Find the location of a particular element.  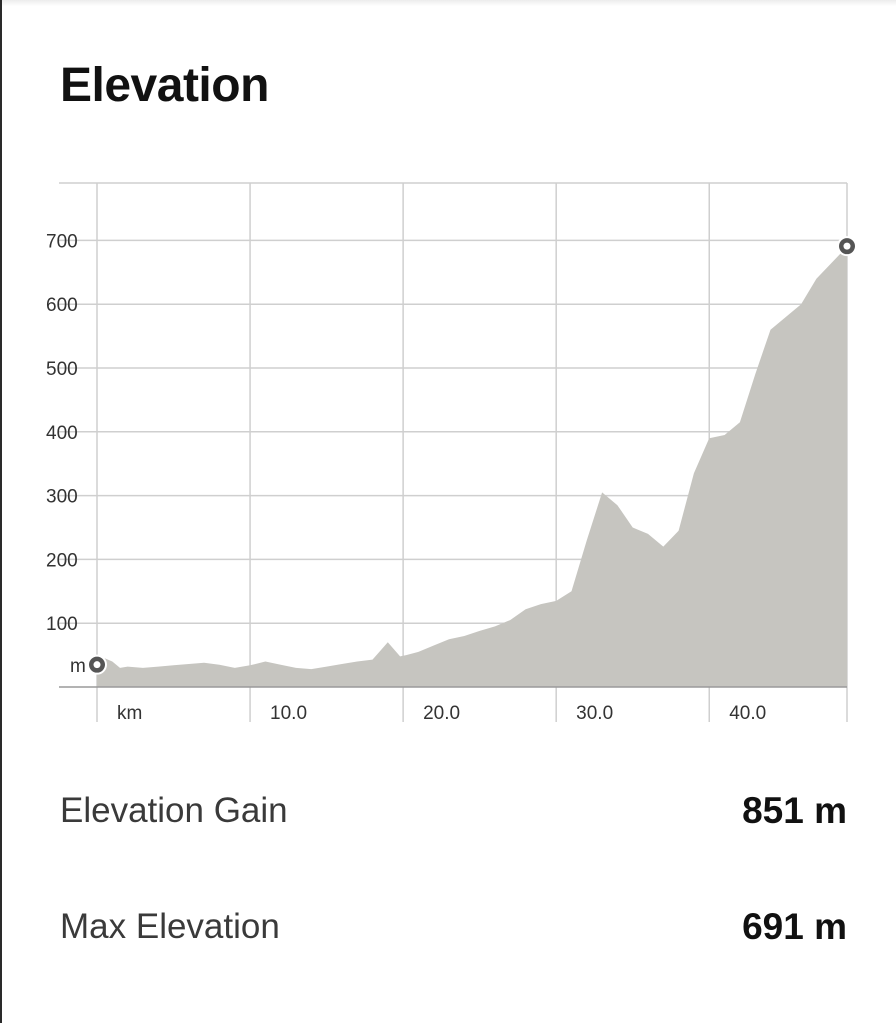

page-title: Elevation is located at coordinates (164, 85).